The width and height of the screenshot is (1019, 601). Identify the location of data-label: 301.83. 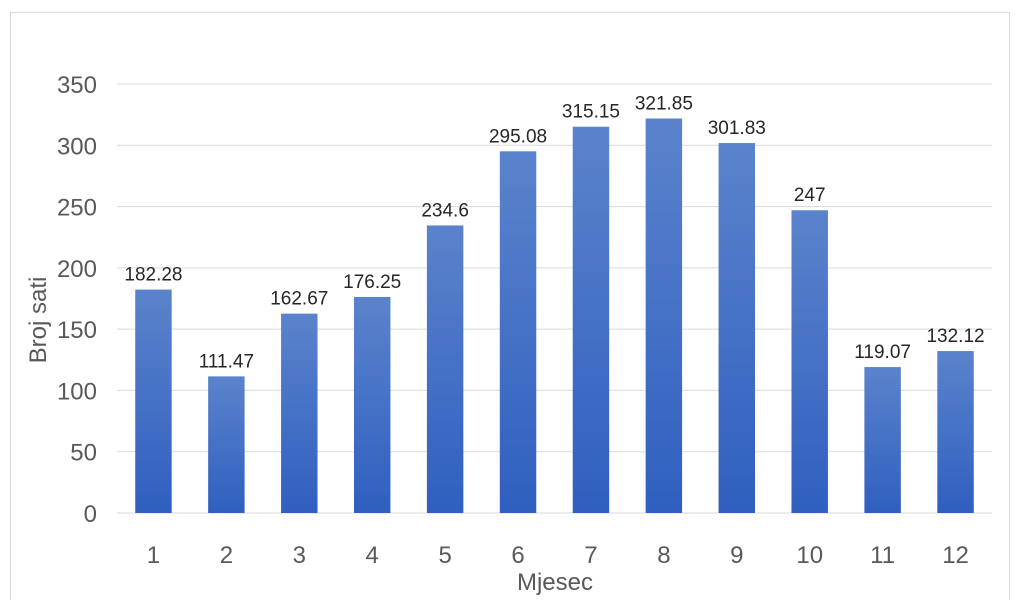
(737, 128).